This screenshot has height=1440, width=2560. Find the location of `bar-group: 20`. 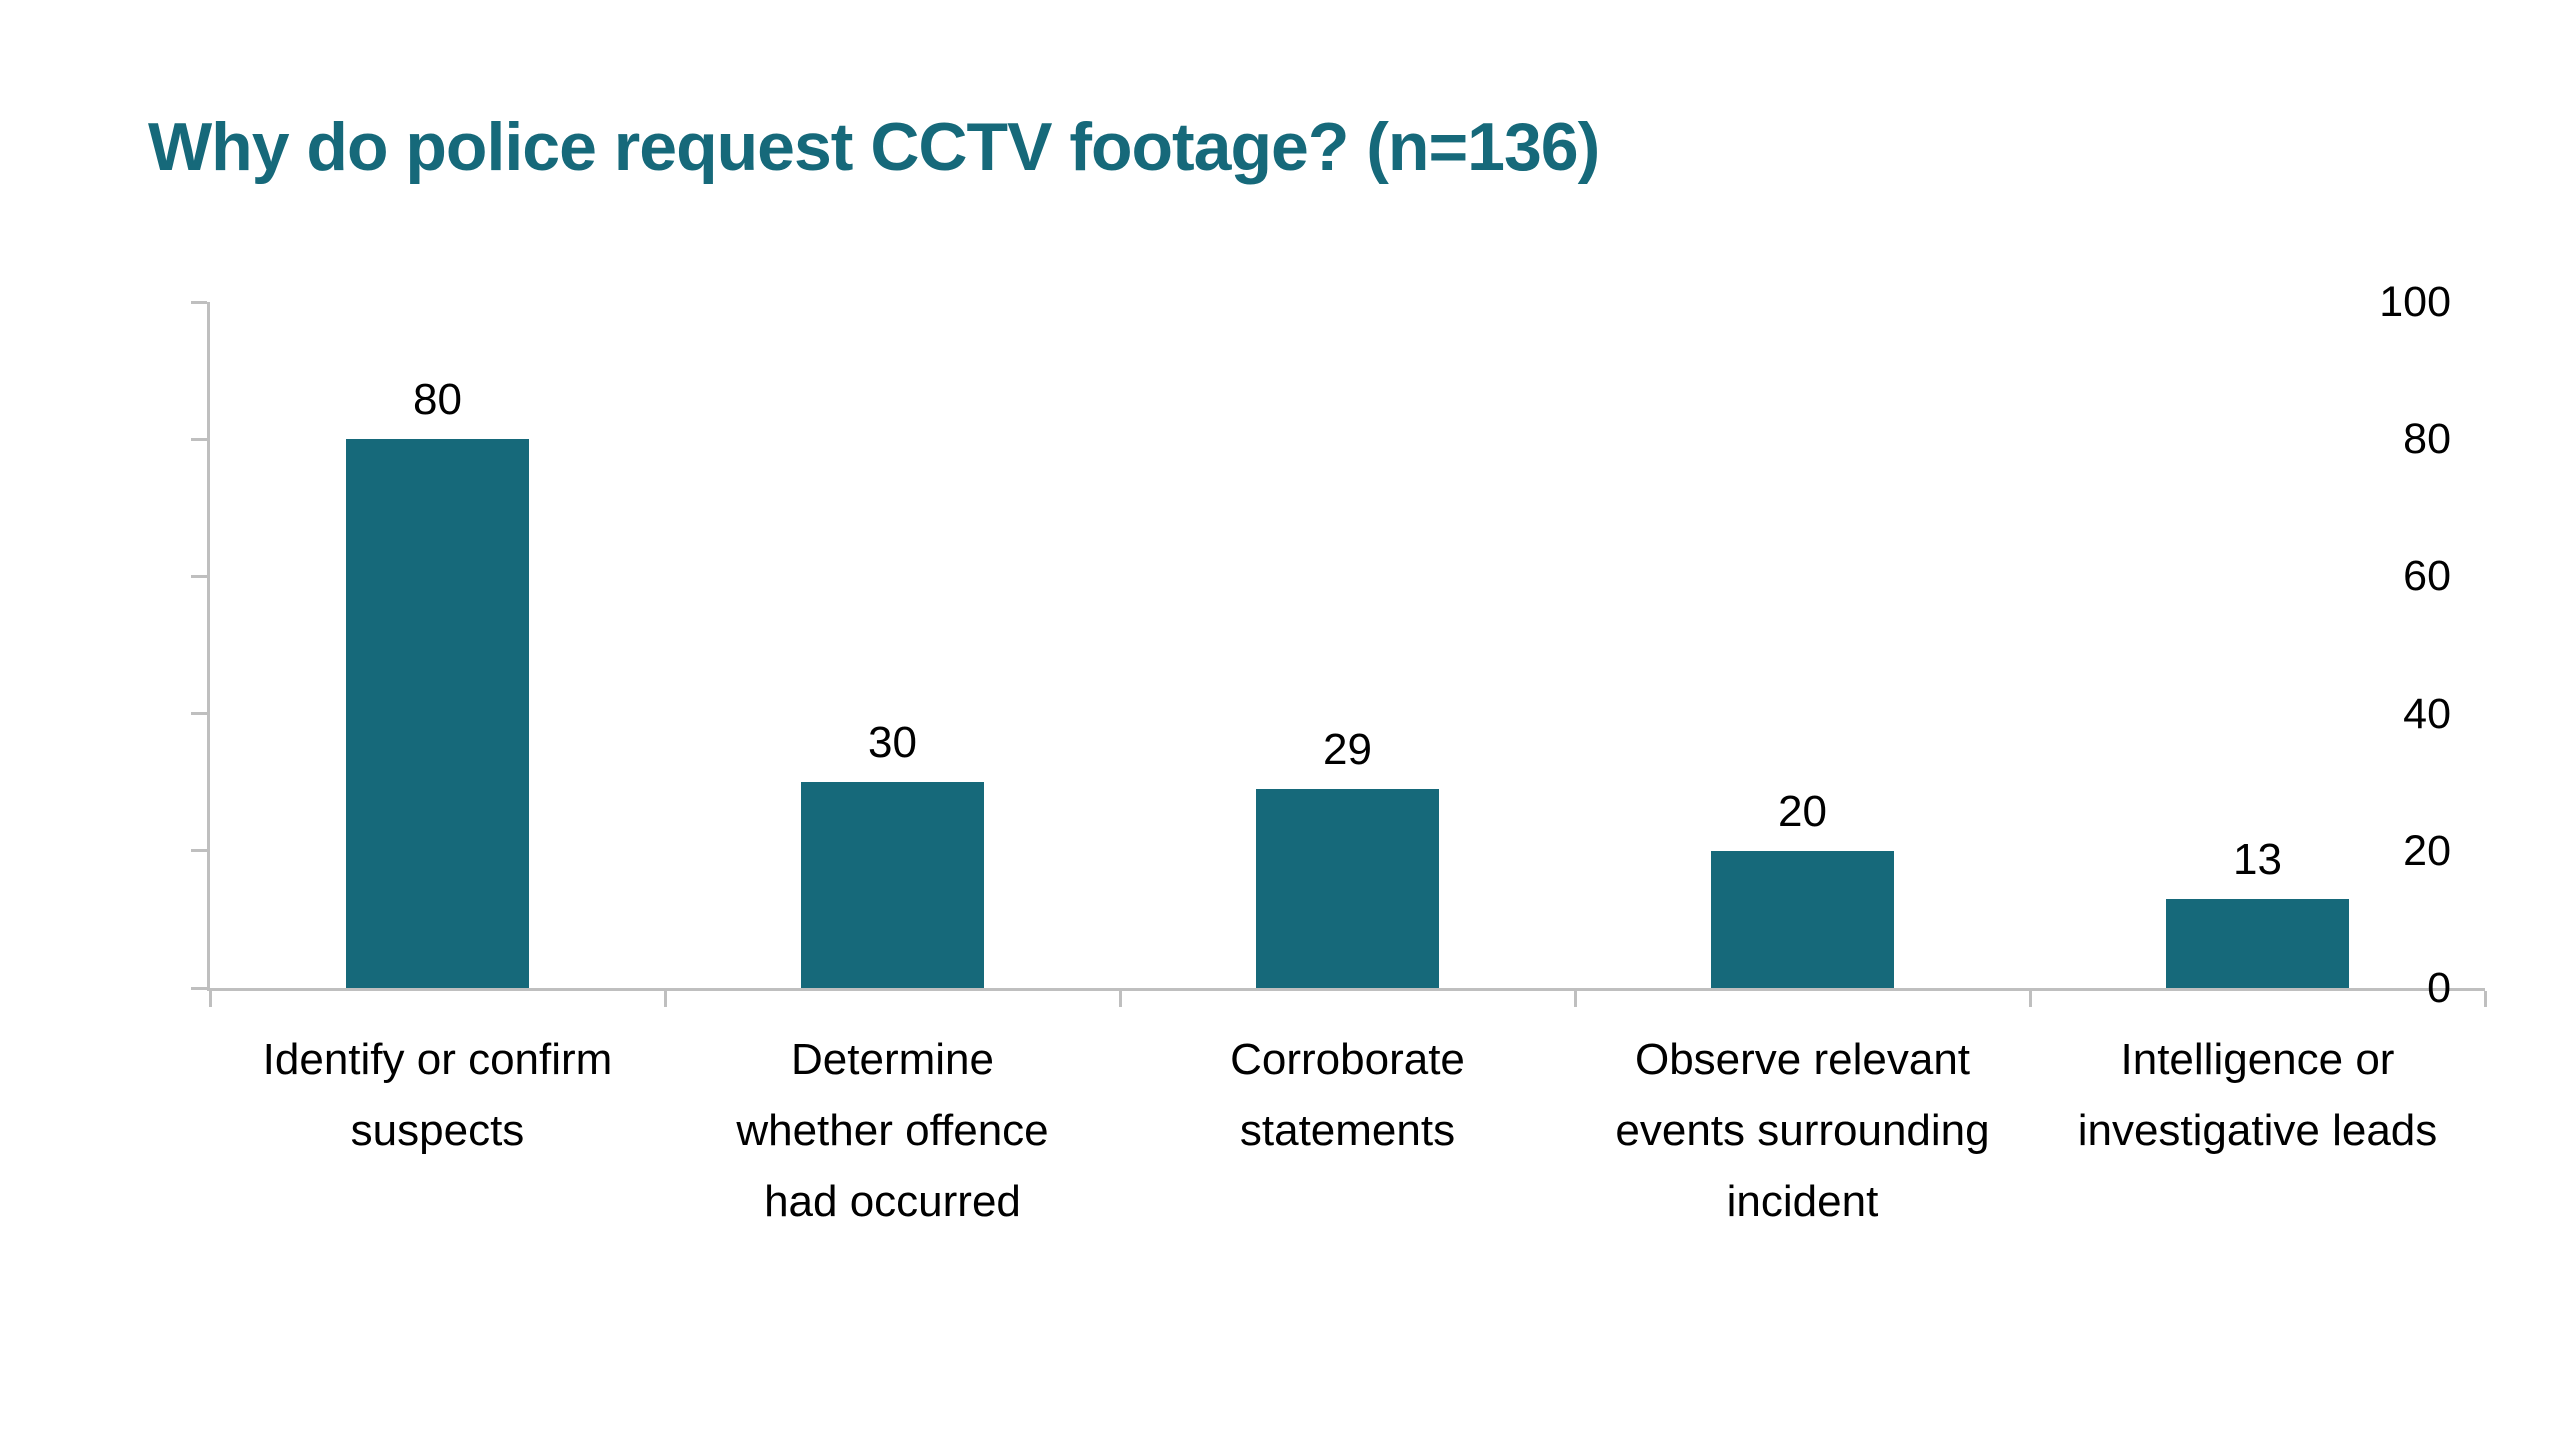

bar-group: 20 is located at coordinates (1802, 645).